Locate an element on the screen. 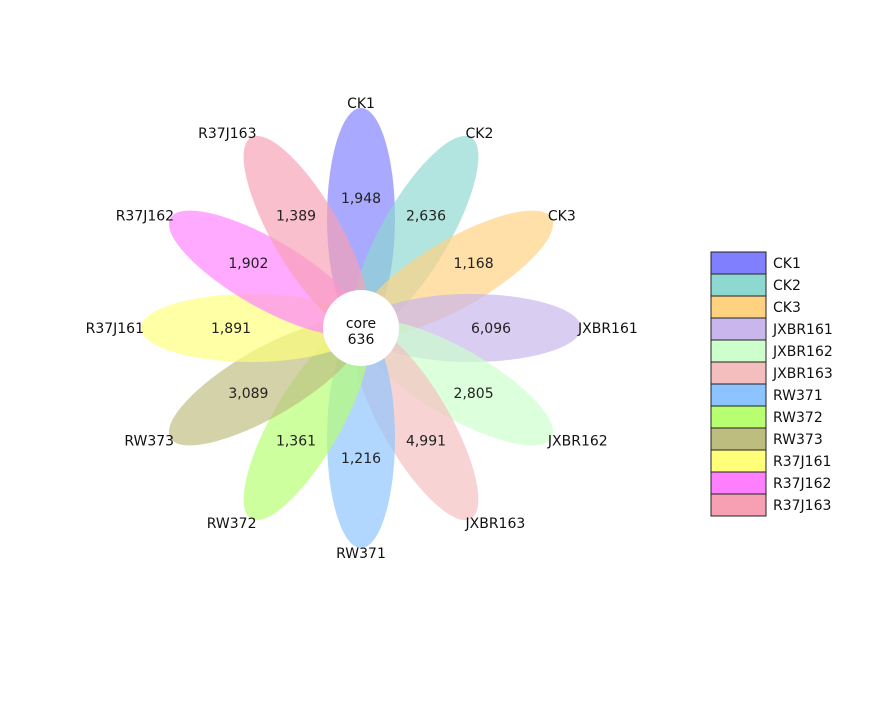  petal-name-r37j162: R37J162 is located at coordinates (145, 217).